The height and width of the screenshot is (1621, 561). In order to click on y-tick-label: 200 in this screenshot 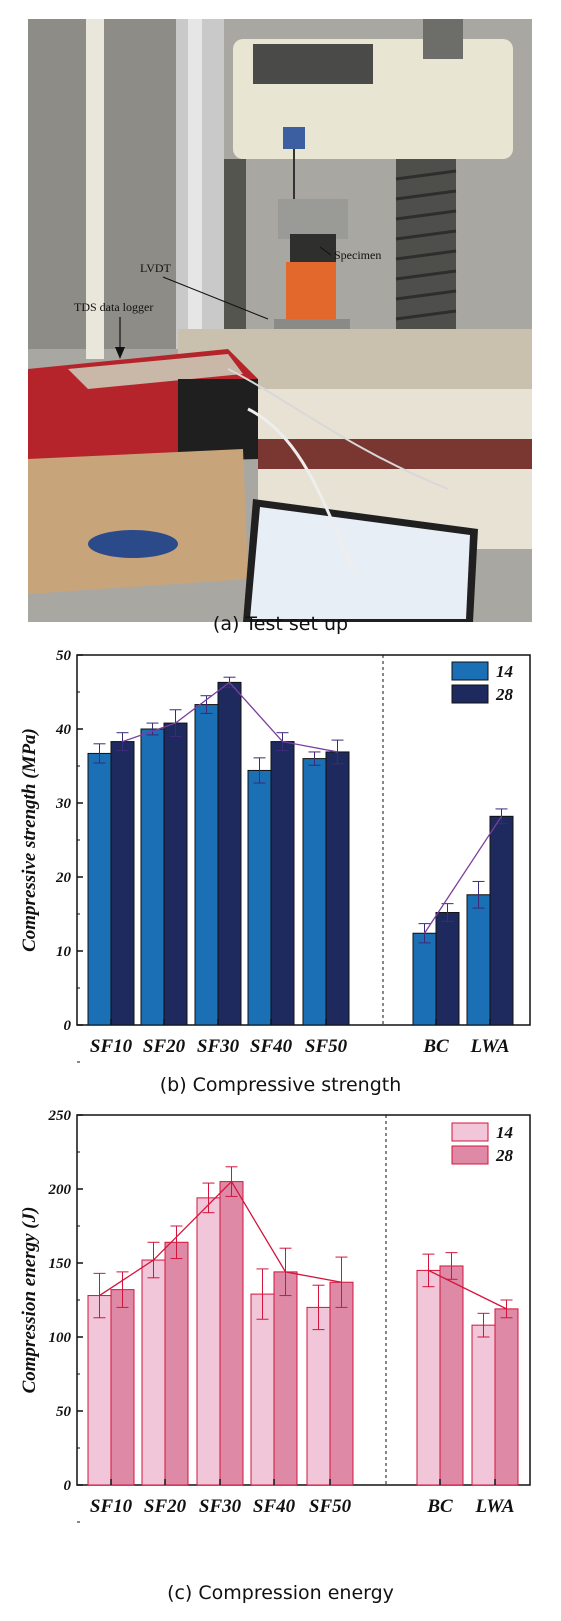, I will do `click(60, 1190)`.